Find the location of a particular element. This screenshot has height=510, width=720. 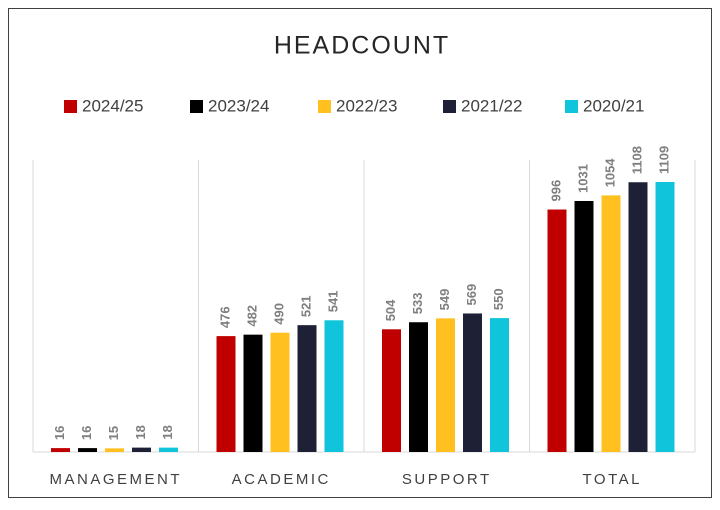

value-label: 482 is located at coordinates (251, 316).